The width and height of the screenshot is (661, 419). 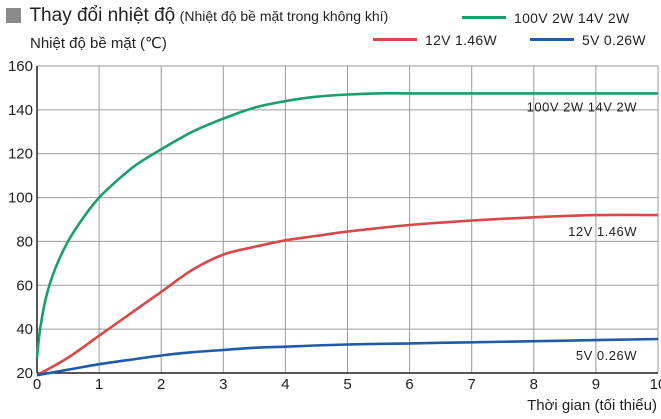 What do you see at coordinates (592, 405) in the screenshot?
I see `x-axis-label: Thời gian (tối thiểu)` at bounding box center [592, 405].